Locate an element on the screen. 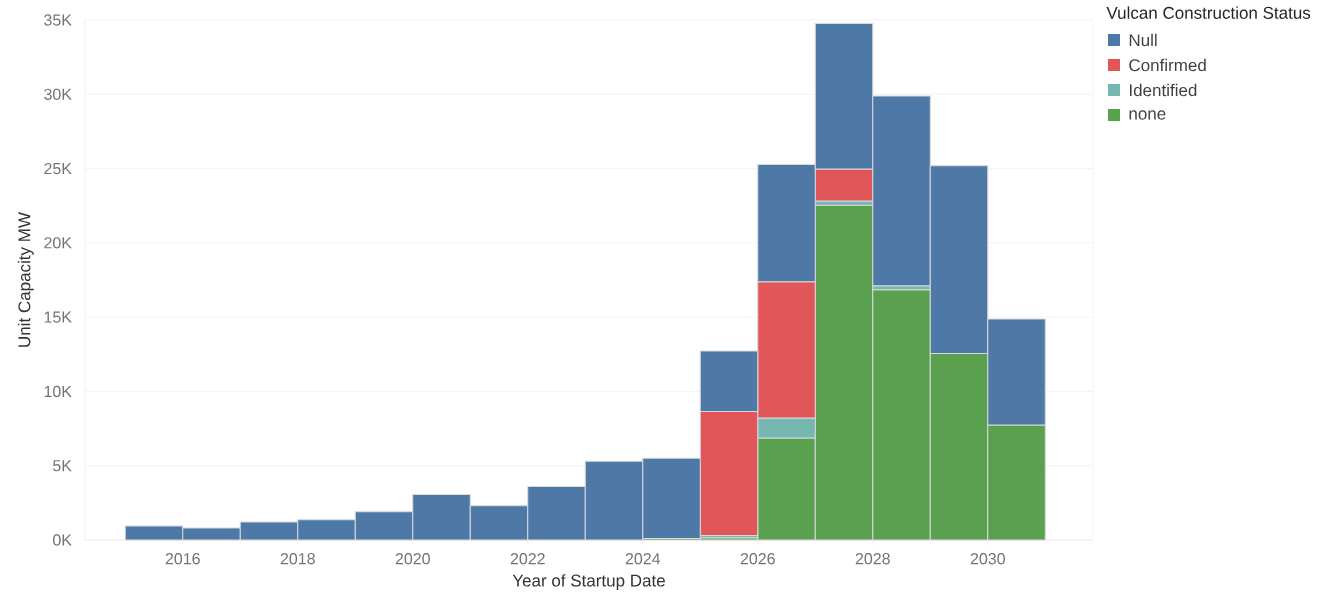  x-axis-title: Year of Startup Date is located at coordinates (588, 582).